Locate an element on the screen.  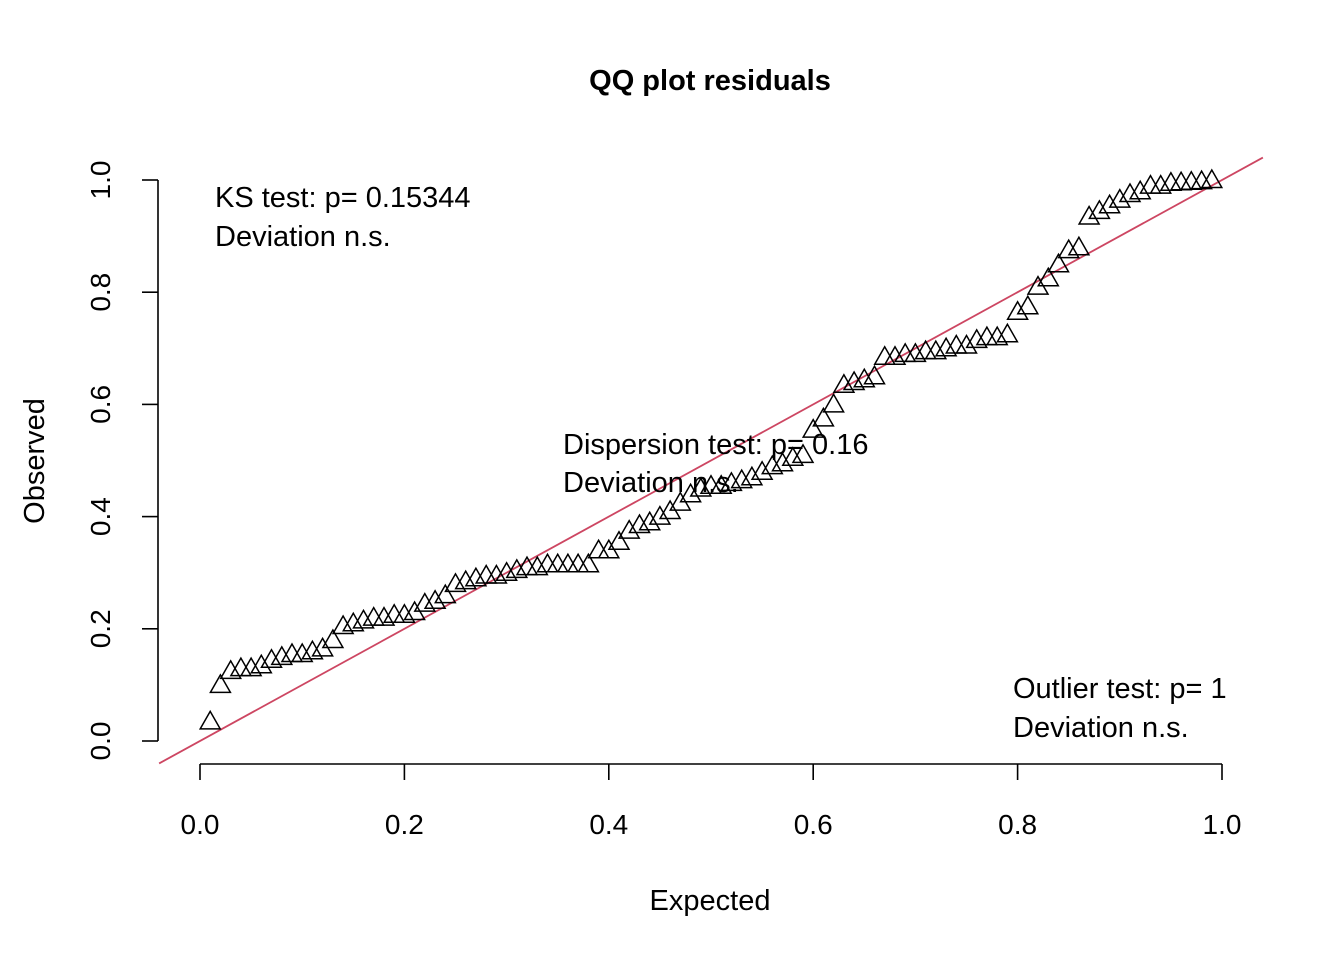
outlier-deviation-text: Deviation n.s. is located at coordinates (1101, 728).